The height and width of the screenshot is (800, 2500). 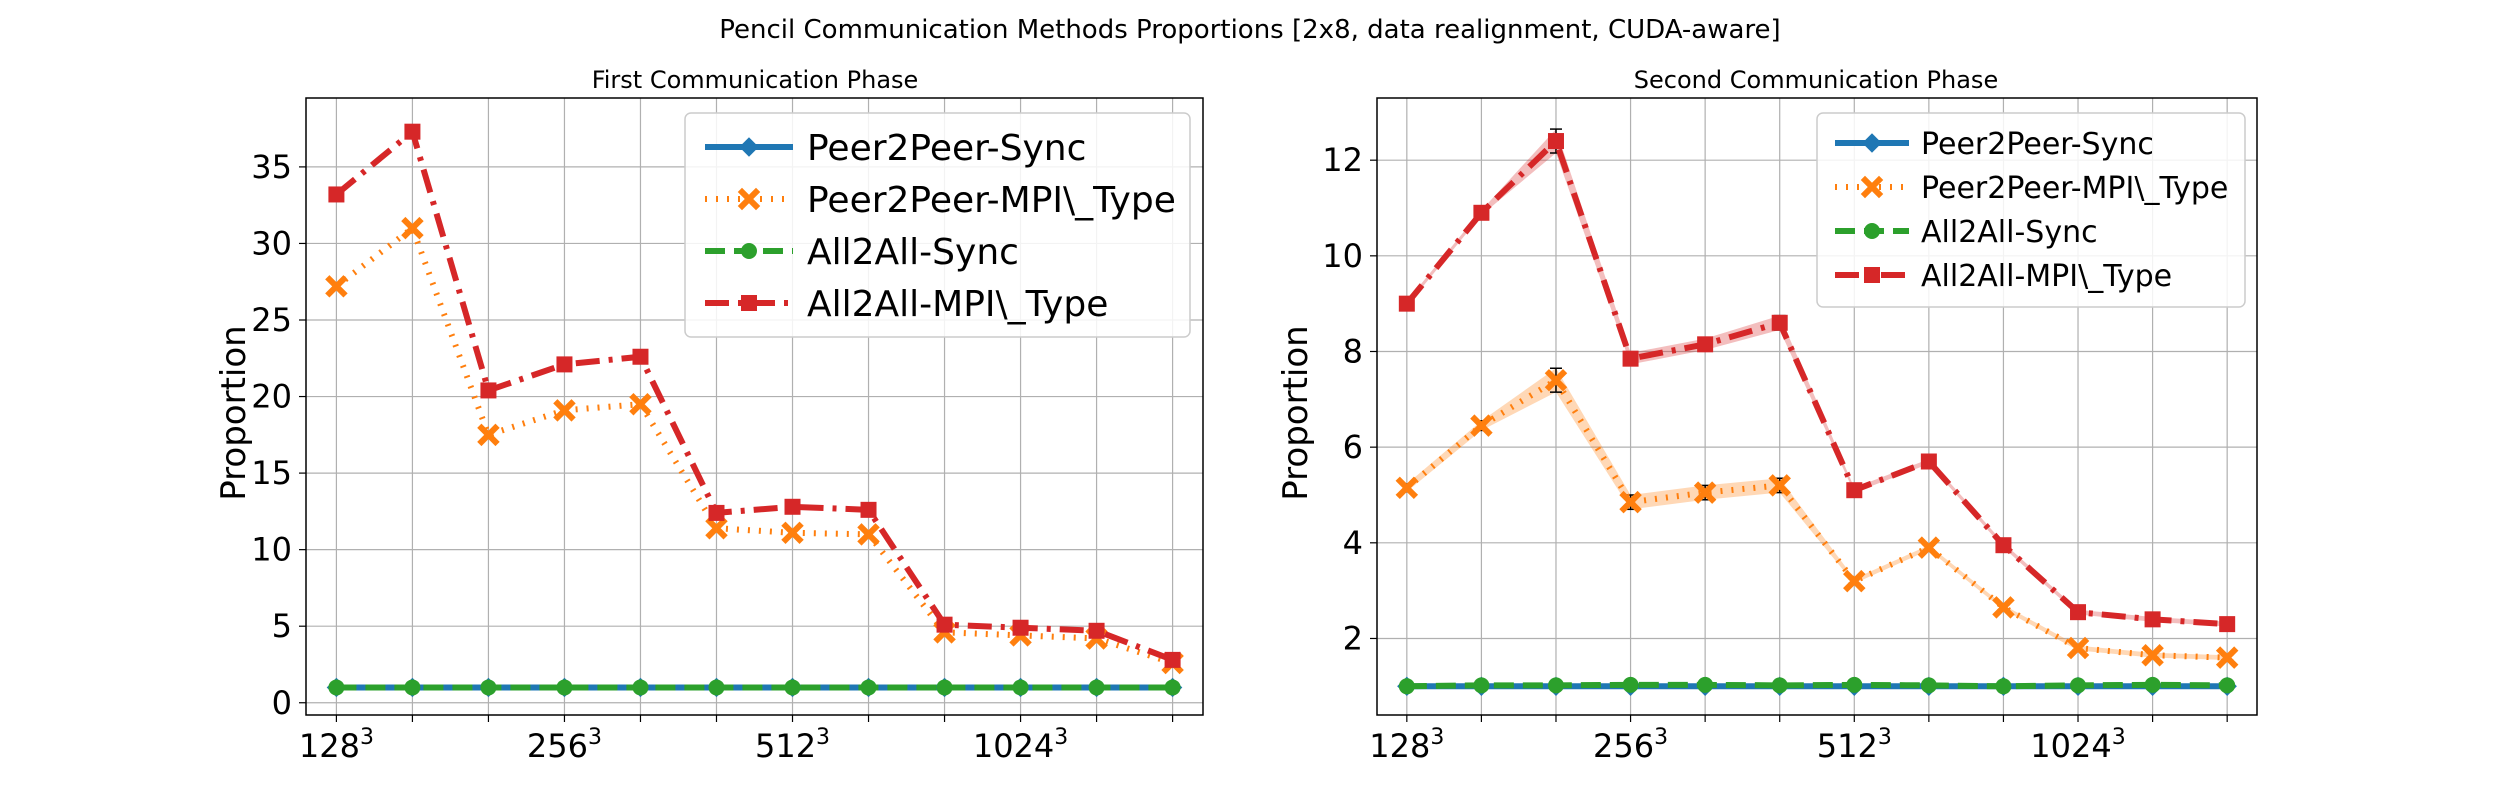 What do you see at coordinates (282, 703) in the screenshot?
I see `y-tick-label: 0` at bounding box center [282, 703].